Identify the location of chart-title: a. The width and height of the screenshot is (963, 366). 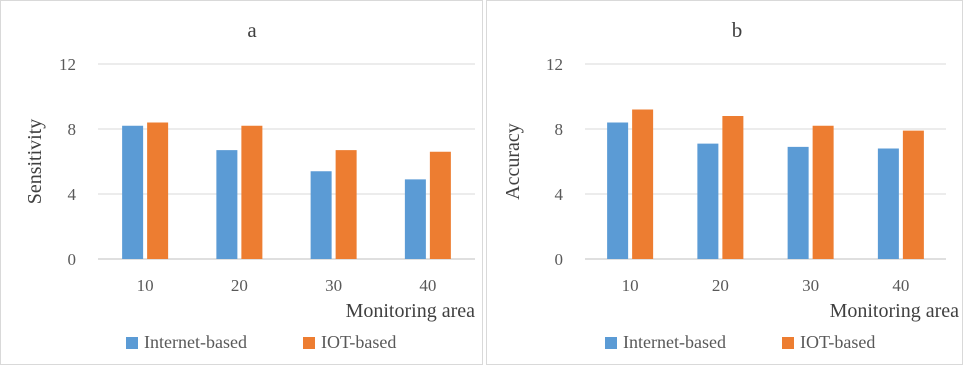
(252, 30).